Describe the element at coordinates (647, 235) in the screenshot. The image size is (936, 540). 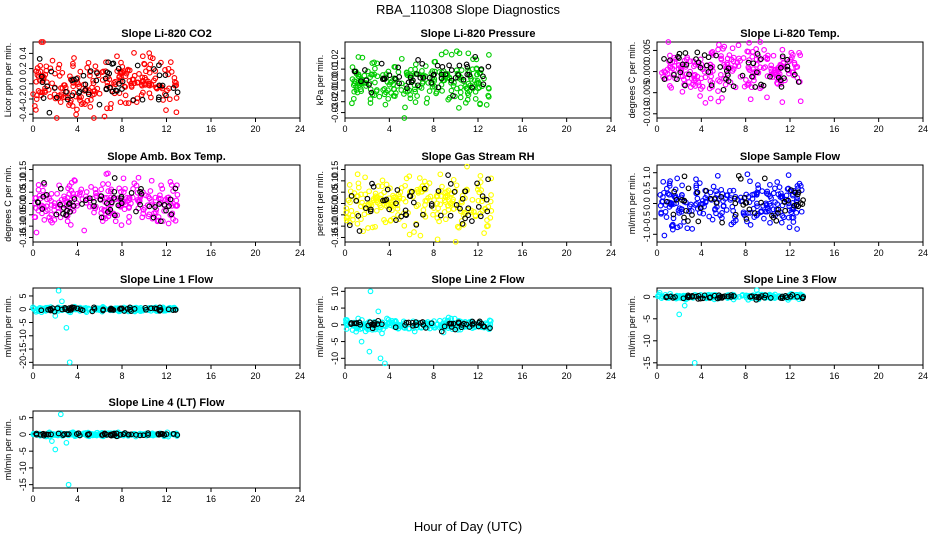
I see `y-tick-label: -1.0` at that location.